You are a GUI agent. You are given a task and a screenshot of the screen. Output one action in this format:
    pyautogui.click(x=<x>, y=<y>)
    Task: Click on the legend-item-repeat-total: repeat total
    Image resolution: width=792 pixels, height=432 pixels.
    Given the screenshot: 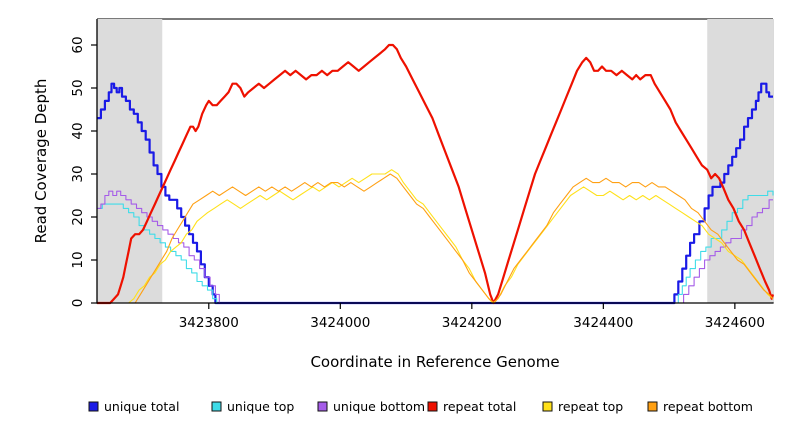 What is the action you would take?
    pyautogui.click(x=471, y=406)
    